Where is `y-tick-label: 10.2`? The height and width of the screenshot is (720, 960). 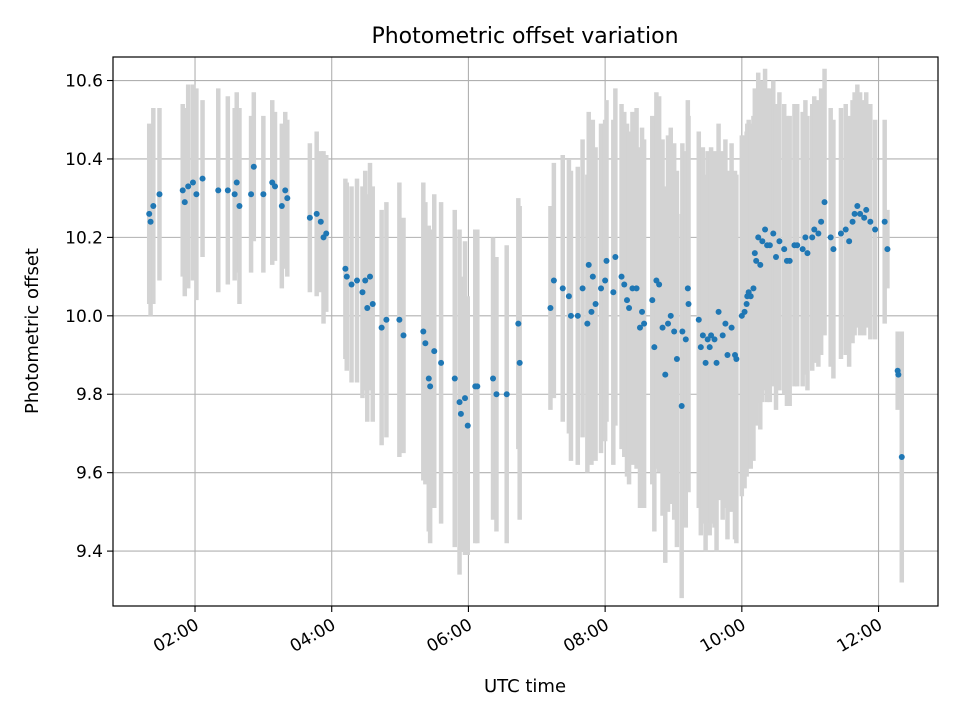
y-tick-label: 10.2 is located at coordinates (84, 238).